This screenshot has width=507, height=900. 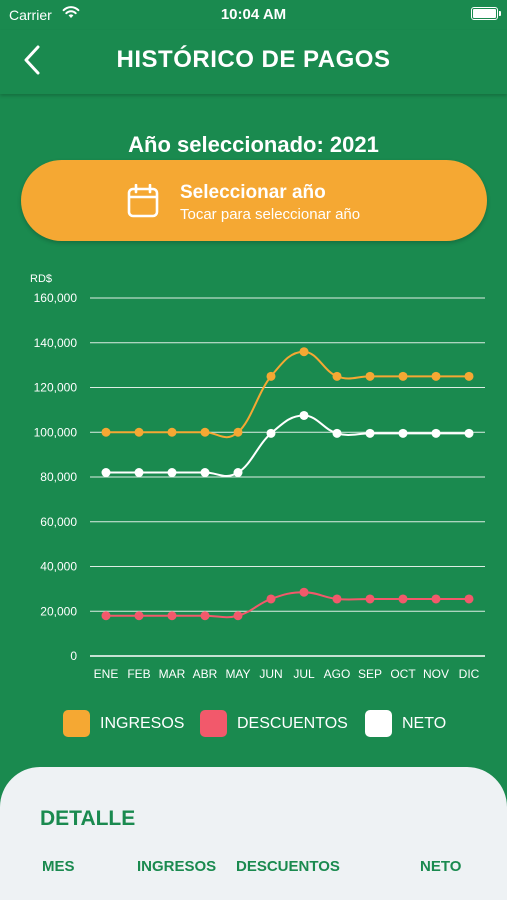 I want to click on column-header-descuentos: DESCUENTOS, so click(x=288, y=866).